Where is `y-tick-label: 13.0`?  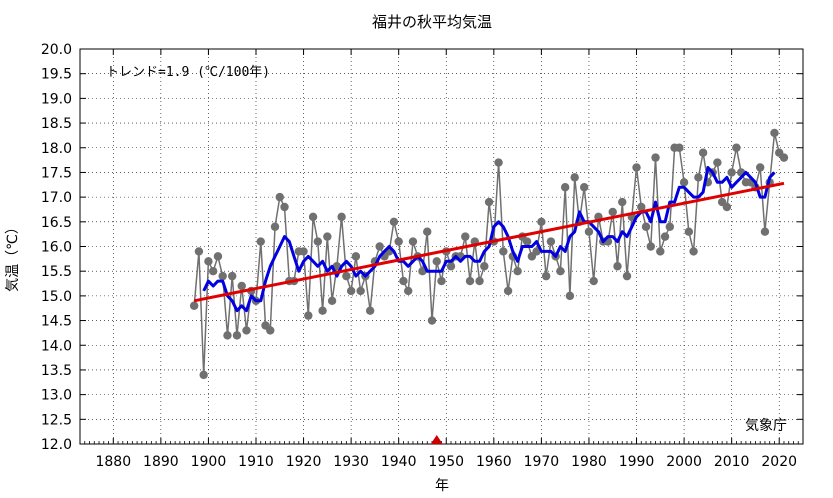 y-tick-label: 13.0 is located at coordinates (56, 396).